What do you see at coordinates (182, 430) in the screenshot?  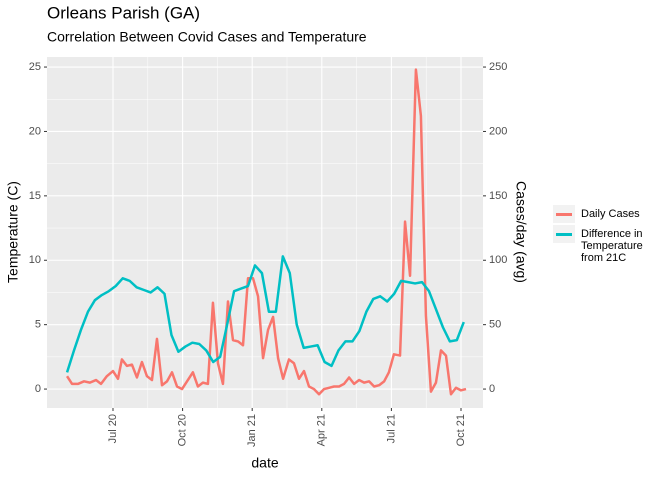 I see `x-tick-label: Oct 20` at bounding box center [182, 430].